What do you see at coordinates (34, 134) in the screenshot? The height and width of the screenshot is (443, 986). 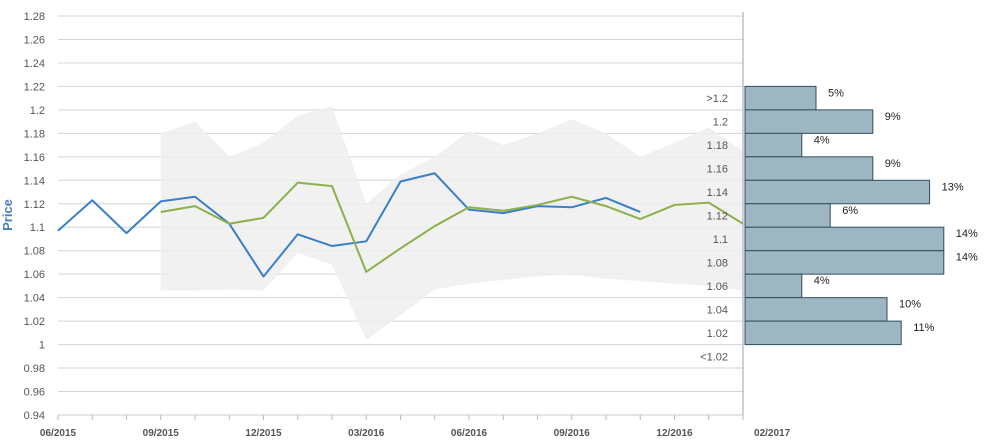 I see `y-tick-label: 1.18` at bounding box center [34, 134].